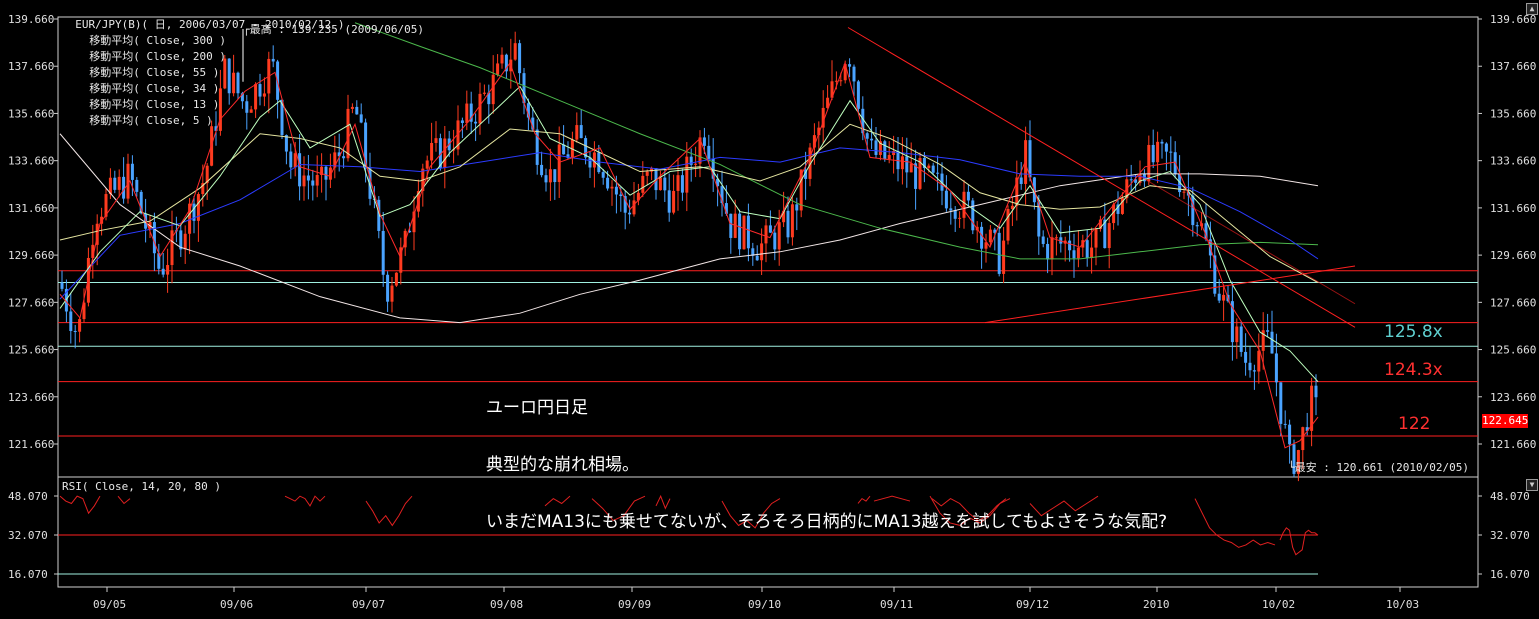 The height and width of the screenshot is (619, 1539). What do you see at coordinates (1513, 302) in the screenshot?
I see `y-tick-label: 127.660` at bounding box center [1513, 302].